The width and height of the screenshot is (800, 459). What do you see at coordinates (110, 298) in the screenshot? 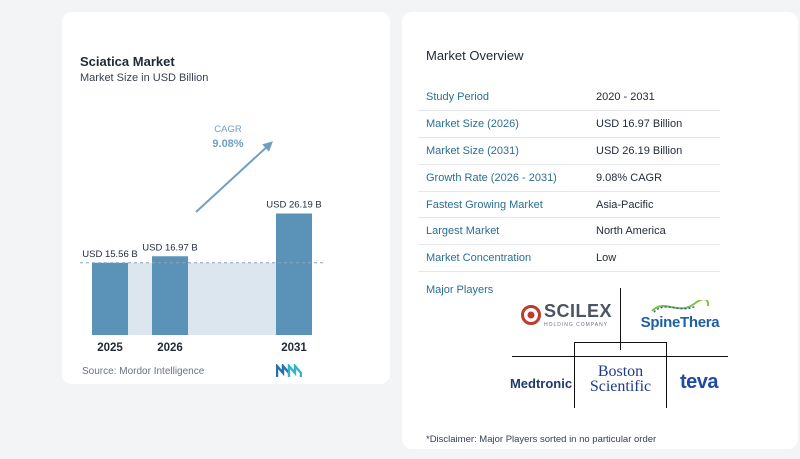
I see `bar-2025` at bounding box center [110, 298].